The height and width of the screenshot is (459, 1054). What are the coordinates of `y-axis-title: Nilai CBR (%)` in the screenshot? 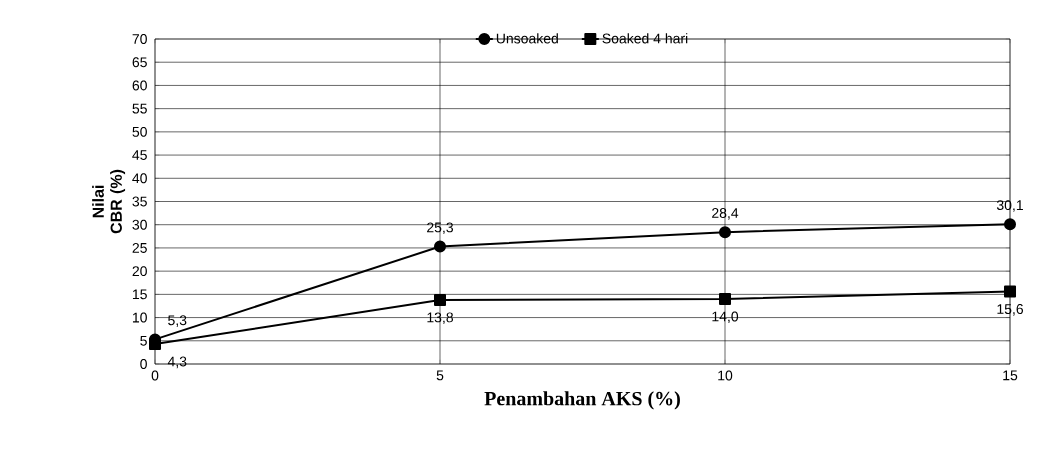 It's located at (109, 201).